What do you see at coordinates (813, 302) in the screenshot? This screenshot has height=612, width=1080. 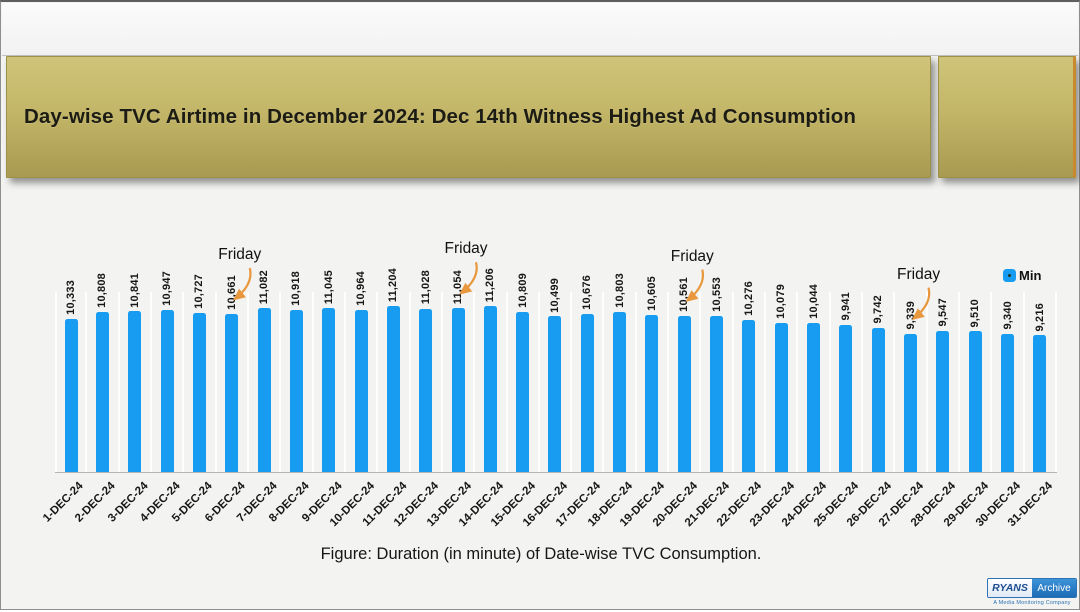 I see `bar-value-label: 10,044` at bounding box center [813, 302].